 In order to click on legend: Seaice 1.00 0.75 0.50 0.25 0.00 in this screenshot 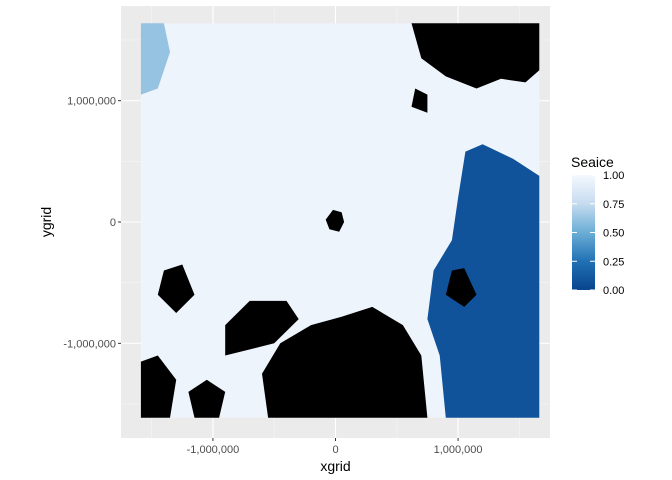, I will do `click(597, 225)`.